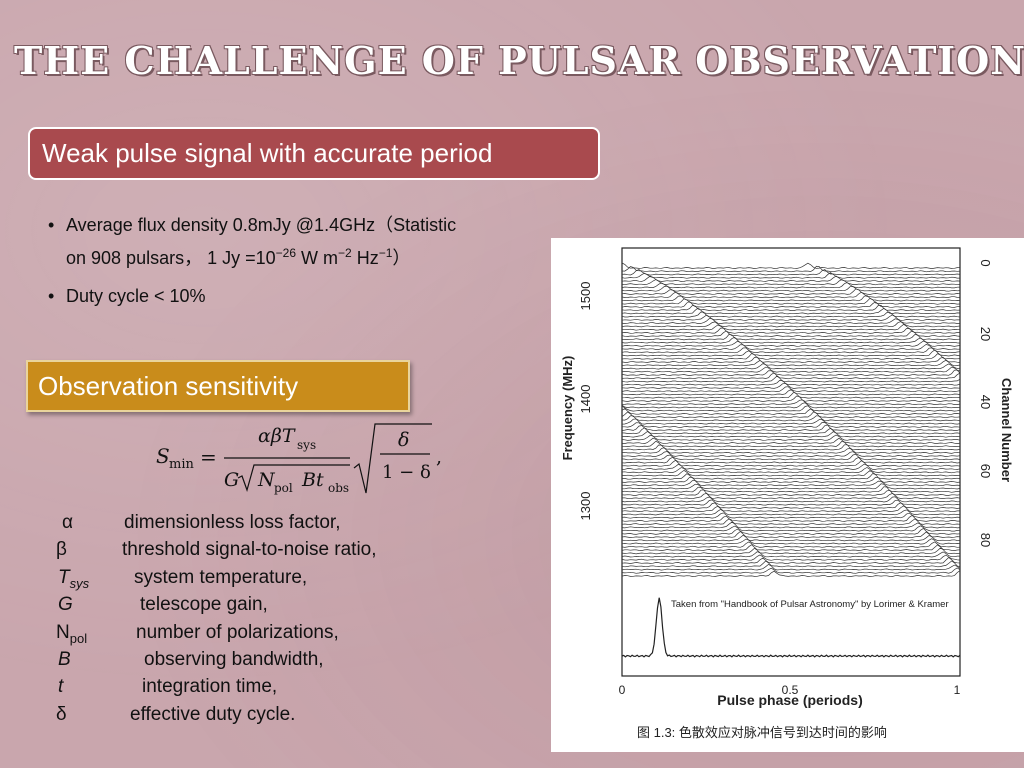 The image size is (1024, 768). I want to click on param-symbol: Npol, so click(71, 634).